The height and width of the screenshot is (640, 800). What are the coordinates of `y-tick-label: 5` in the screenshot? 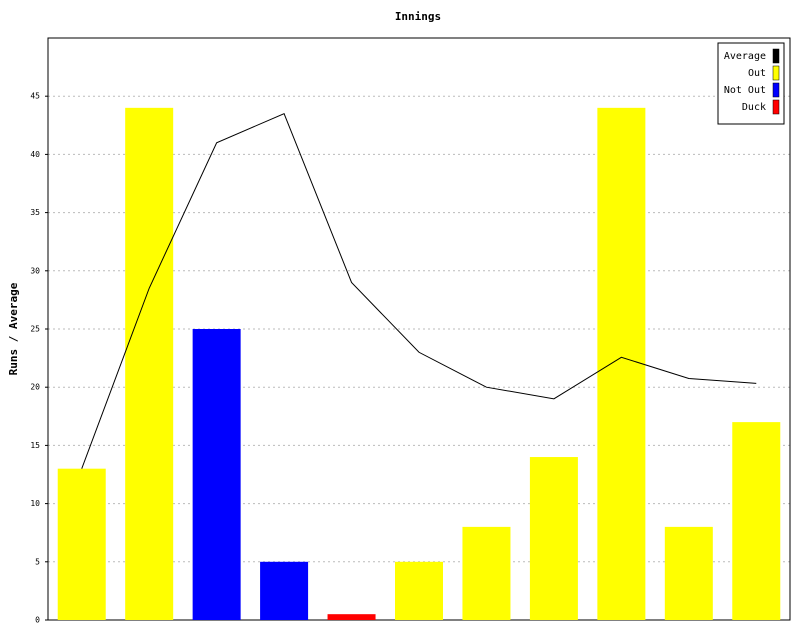 It's located at (37, 561).